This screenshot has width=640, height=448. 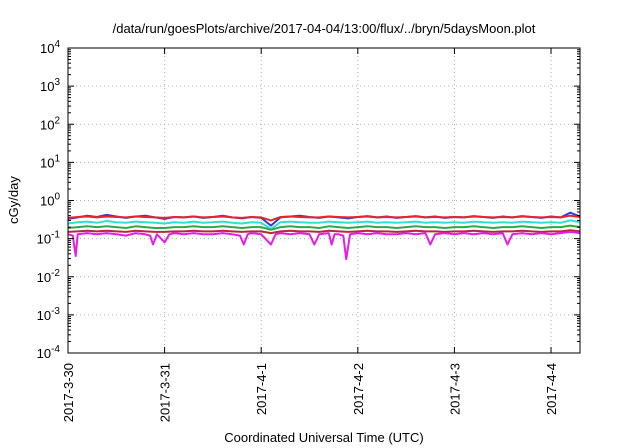 I want to click on series-group, so click(x=324, y=236).